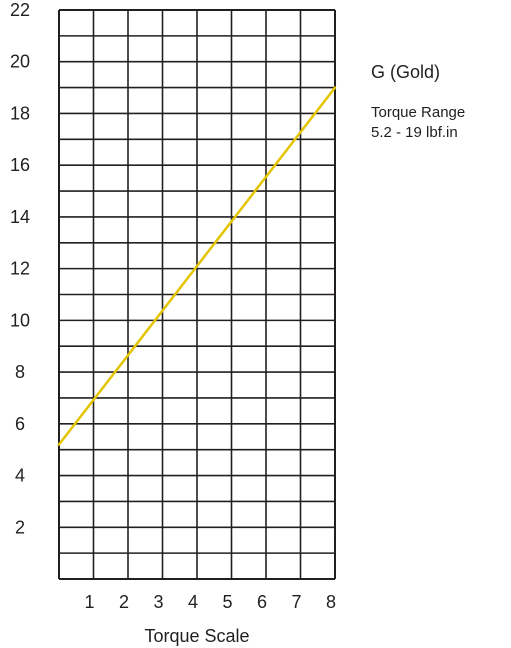 The image size is (511, 648). Describe the element at coordinates (20, 62) in the screenshot. I see `y-tick-label: 20` at that location.